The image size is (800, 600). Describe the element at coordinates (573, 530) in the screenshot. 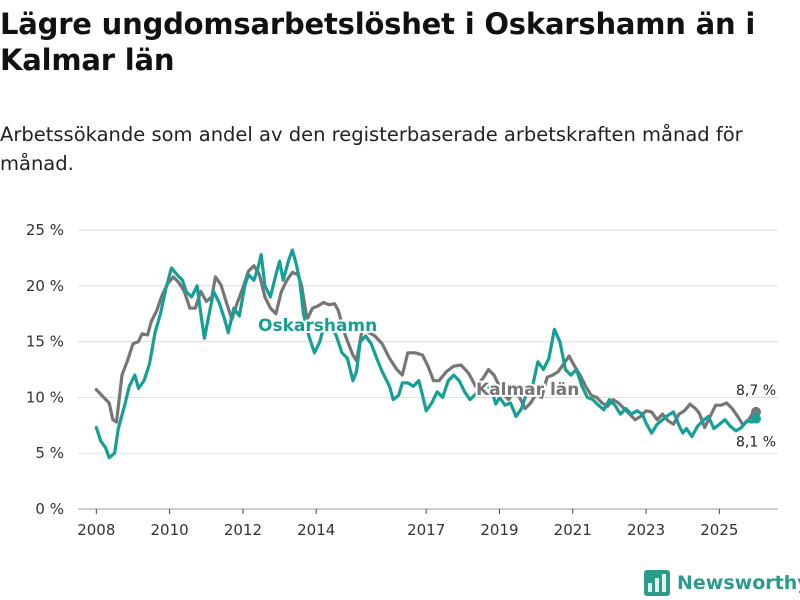

I see `x-tick-label: 2021` at that location.